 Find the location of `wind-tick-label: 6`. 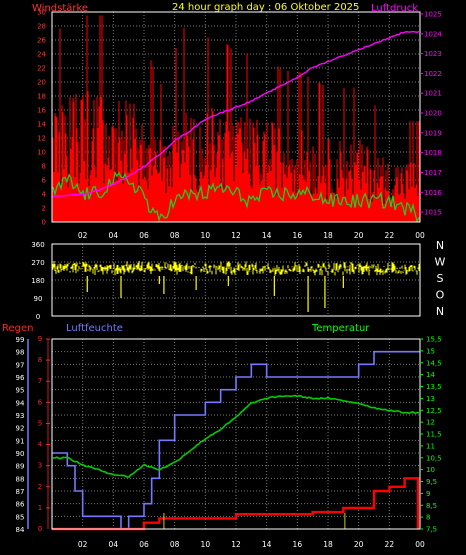

wind-tick-label: 6 is located at coordinates (44, 181).